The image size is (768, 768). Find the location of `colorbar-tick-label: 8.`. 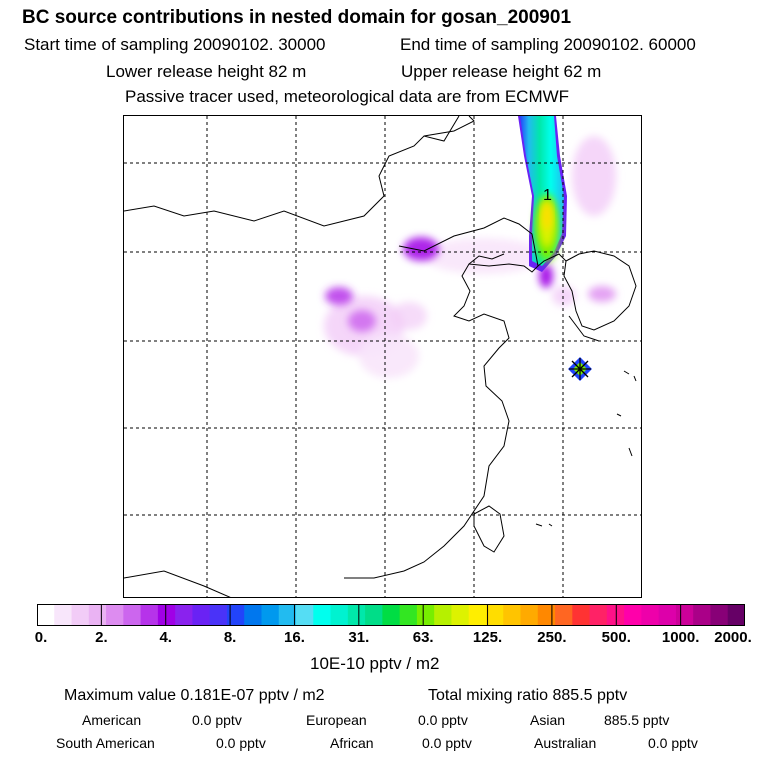

colorbar-tick-label: 8. is located at coordinates (230, 637).